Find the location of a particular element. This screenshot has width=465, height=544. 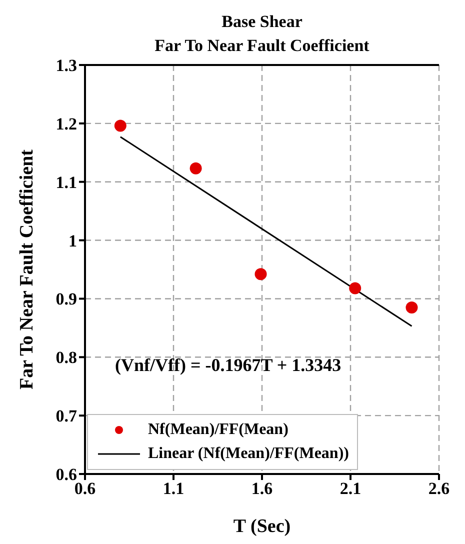

y-tick-label: 1.3 is located at coordinates (66, 66).